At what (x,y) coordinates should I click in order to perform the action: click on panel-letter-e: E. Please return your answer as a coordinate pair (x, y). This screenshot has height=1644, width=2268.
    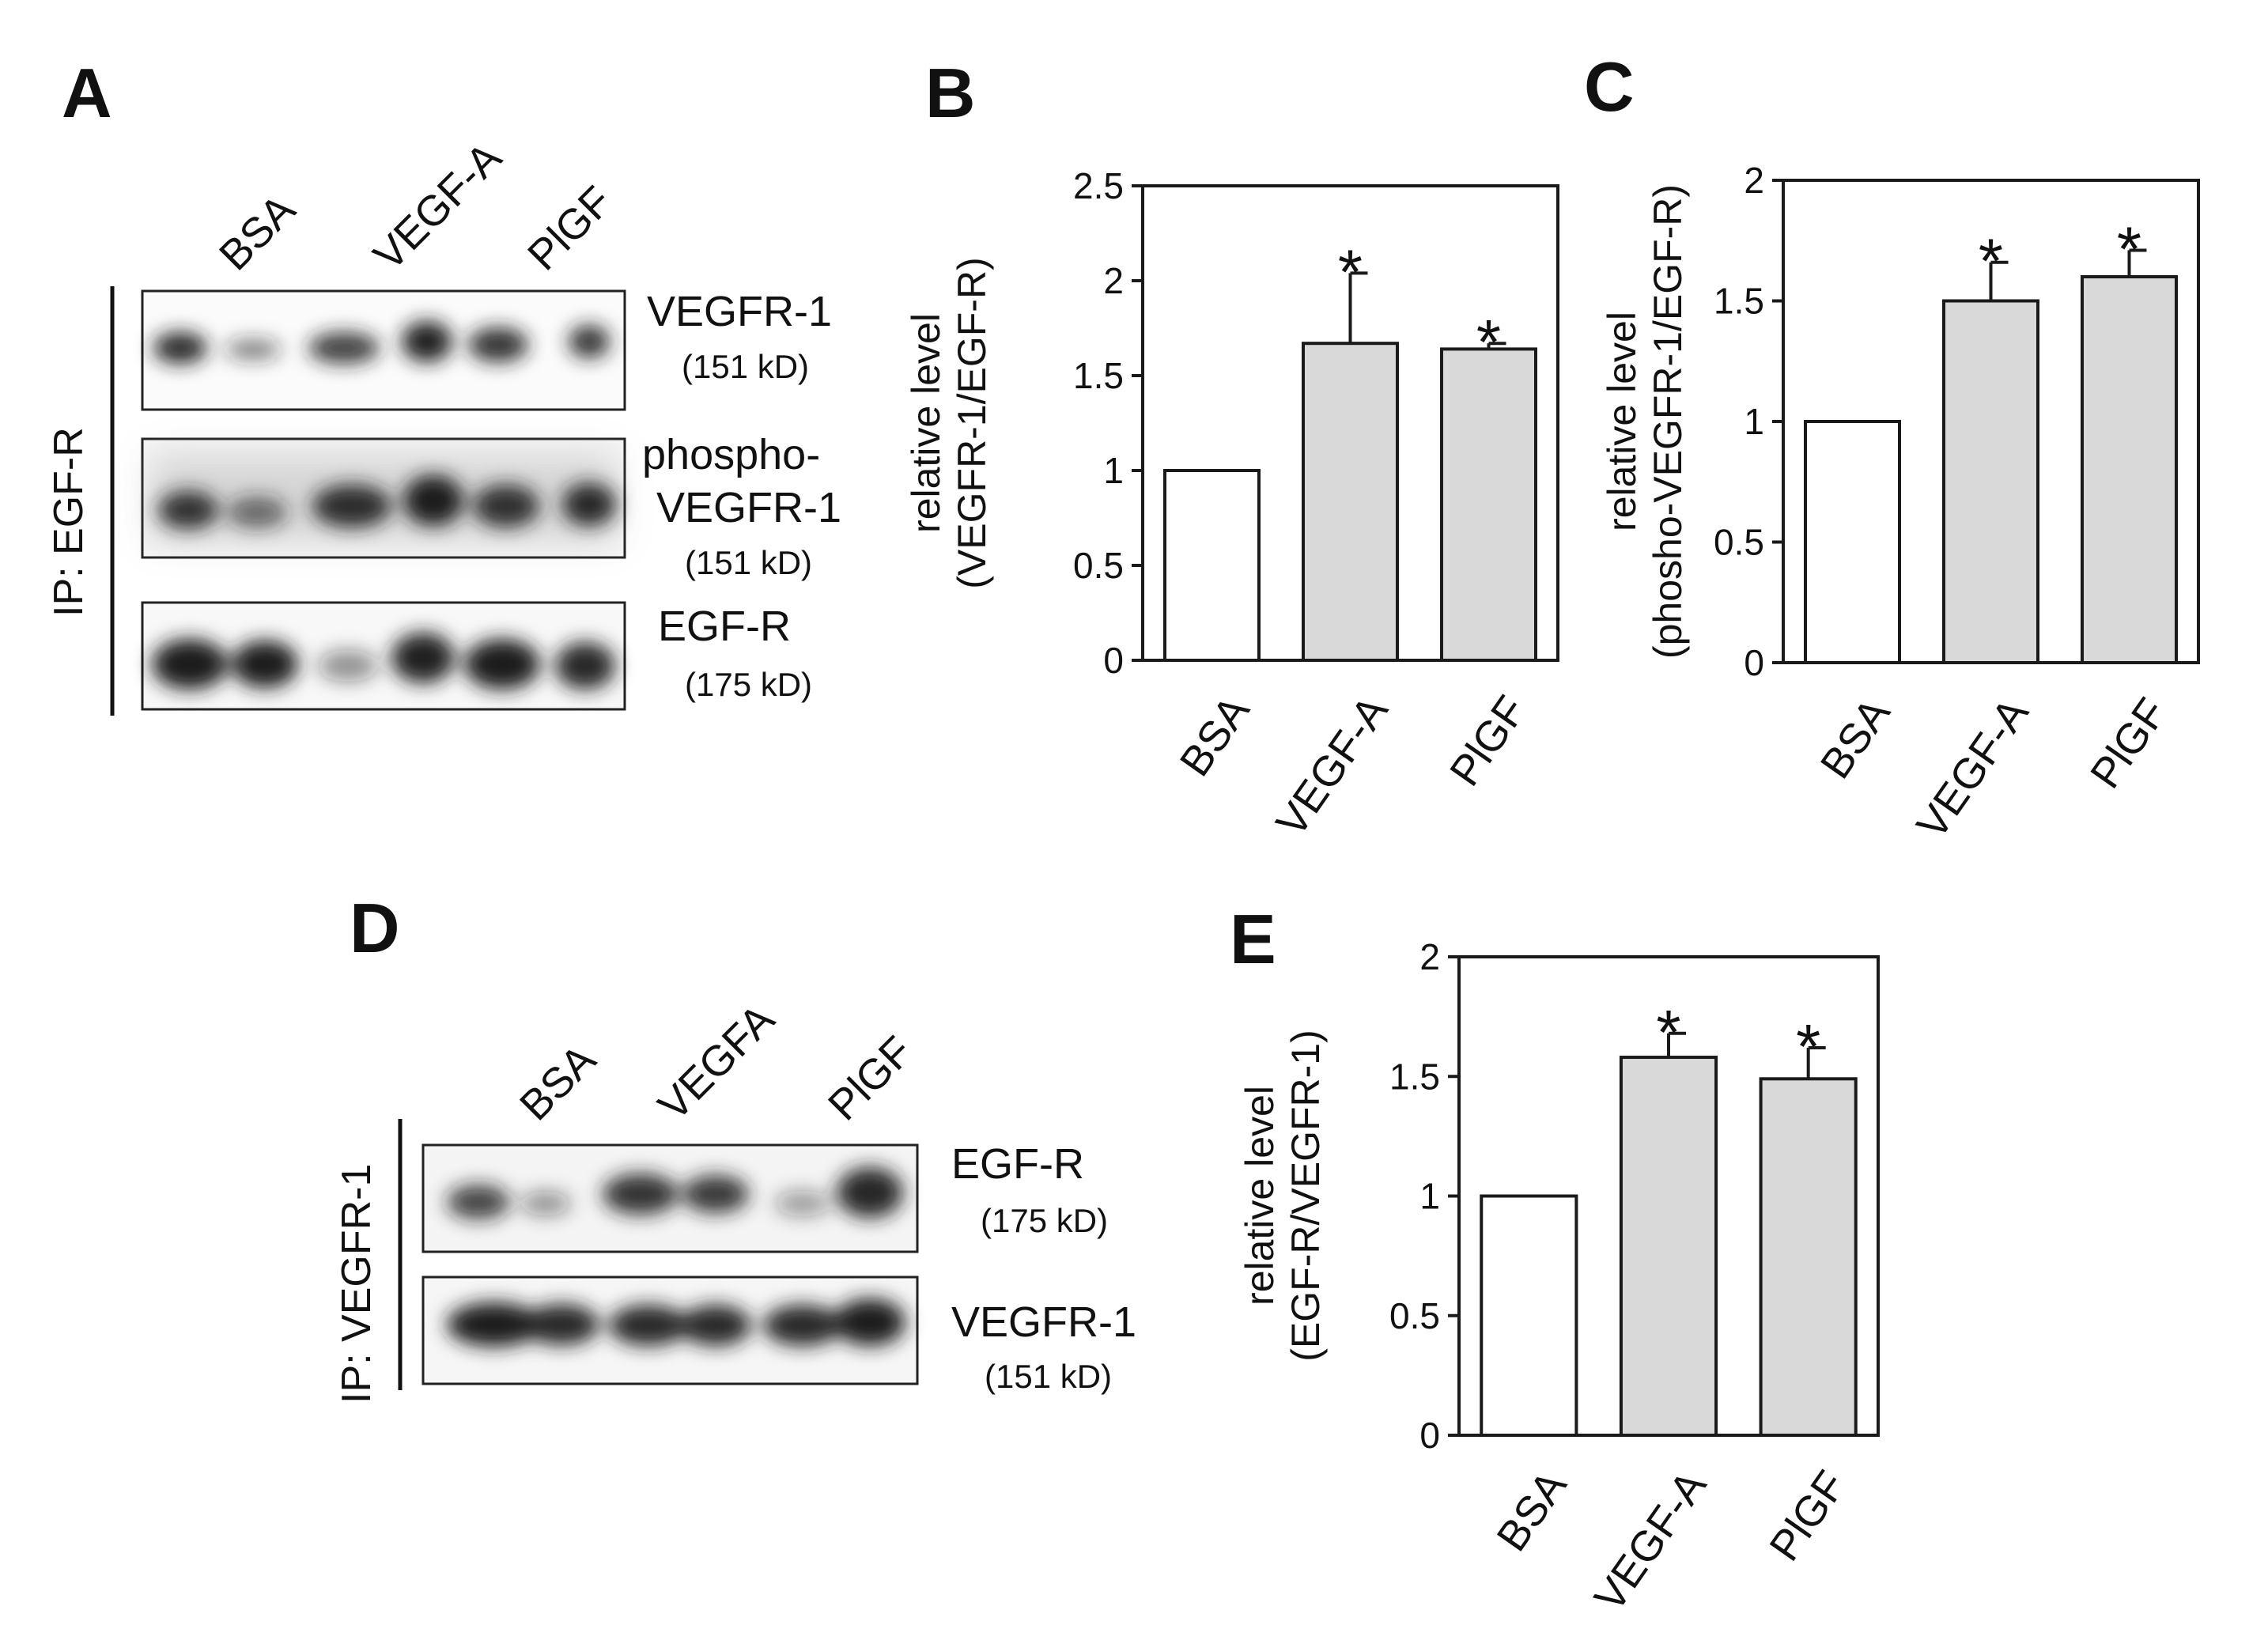
    Looking at the image, I should click on (1253, 939).